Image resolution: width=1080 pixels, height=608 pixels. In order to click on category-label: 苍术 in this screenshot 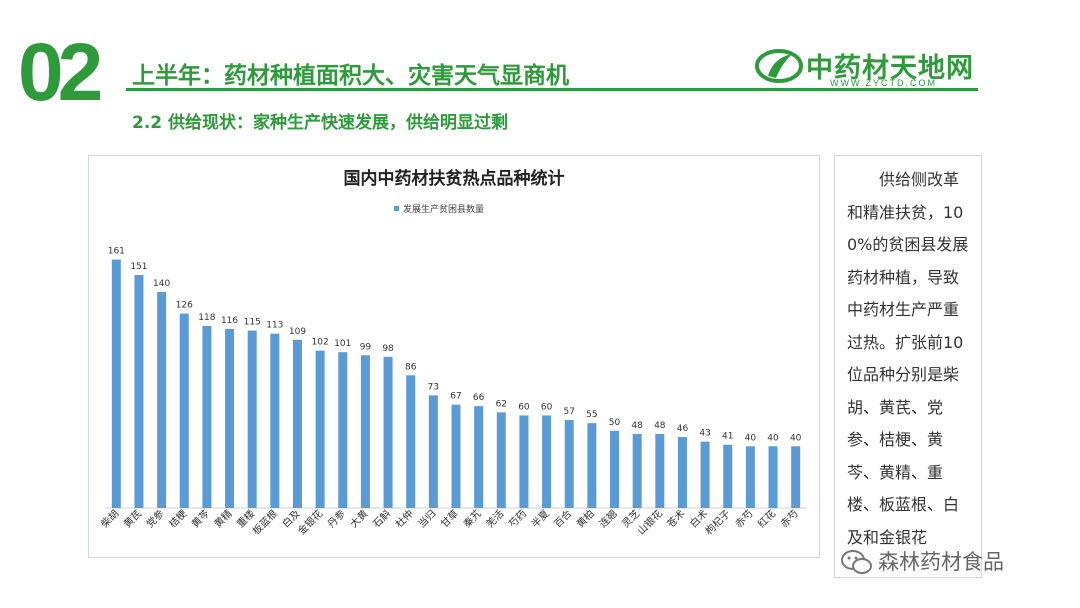, I will do `click(675, 518)`.